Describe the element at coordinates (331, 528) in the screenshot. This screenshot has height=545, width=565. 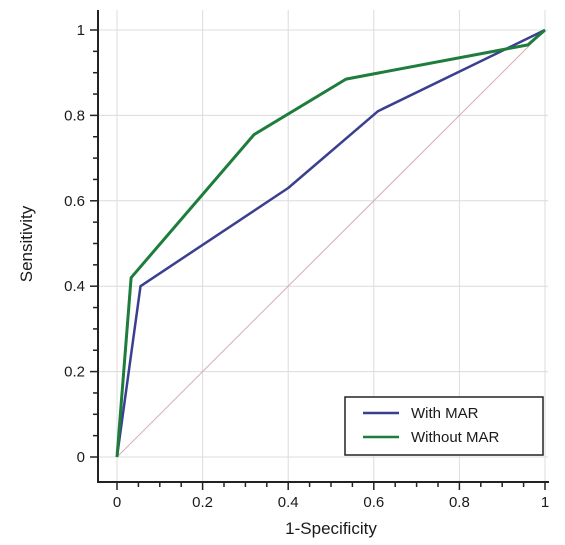
I see `x-axis-title: 1-Specificity` at that location.